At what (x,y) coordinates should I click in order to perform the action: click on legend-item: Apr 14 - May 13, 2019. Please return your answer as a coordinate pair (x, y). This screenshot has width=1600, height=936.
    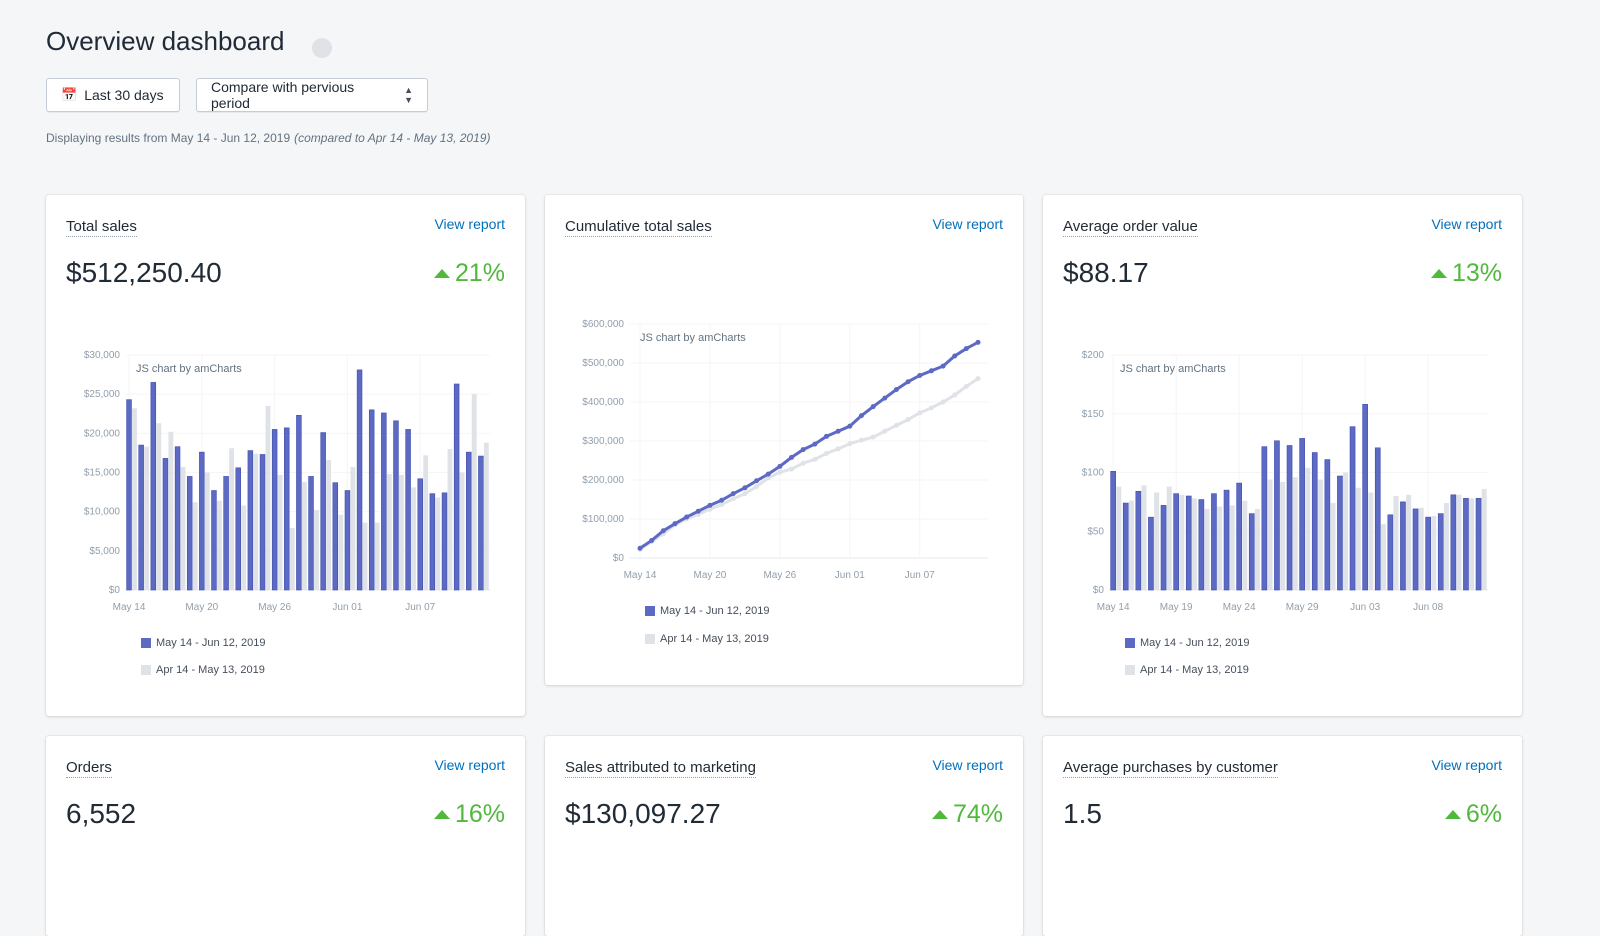
    Looking at the image, I should click on (1187, 670).